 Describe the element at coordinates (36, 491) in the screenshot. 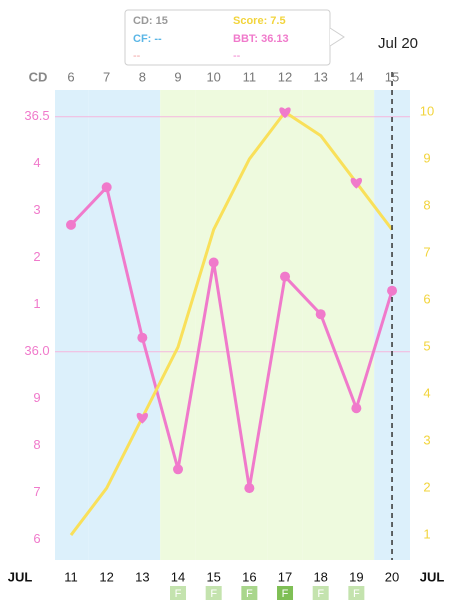

I see `y-tick-label: 7` at that location.